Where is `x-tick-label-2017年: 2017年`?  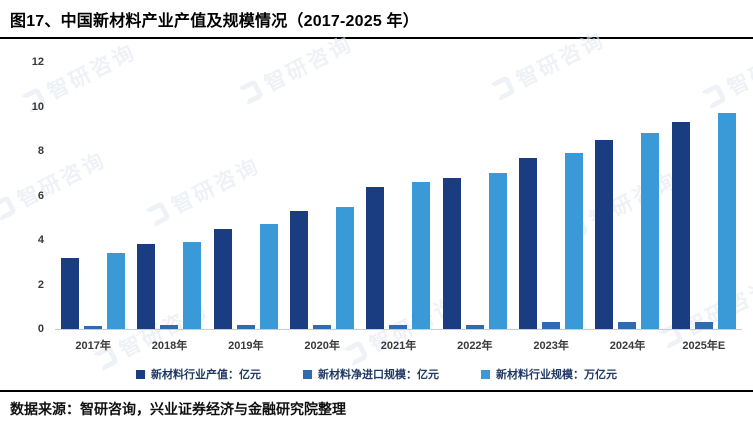
x-tick-label-2017年: 2017年 is located at coordinates (93, 346).